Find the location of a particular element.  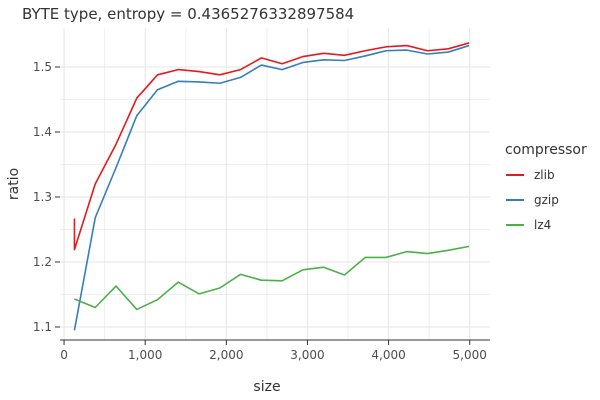

legend-label-zlib: zlib is located at coordinates (544, 175).